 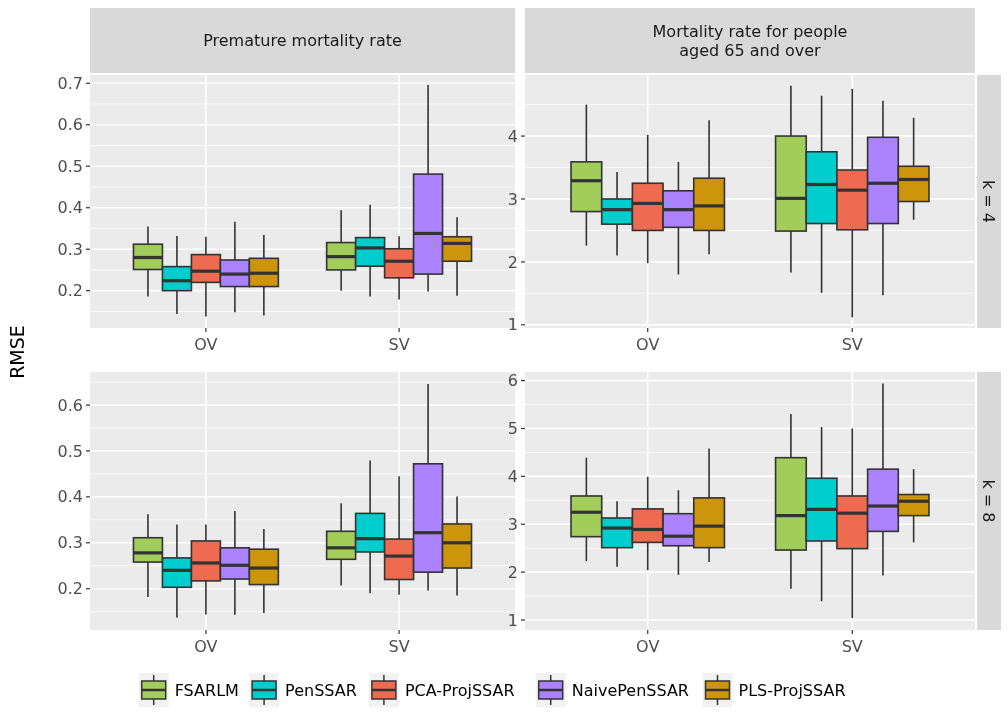 I want to click on legend-label: FSARLM, so click(x=206, y=690).